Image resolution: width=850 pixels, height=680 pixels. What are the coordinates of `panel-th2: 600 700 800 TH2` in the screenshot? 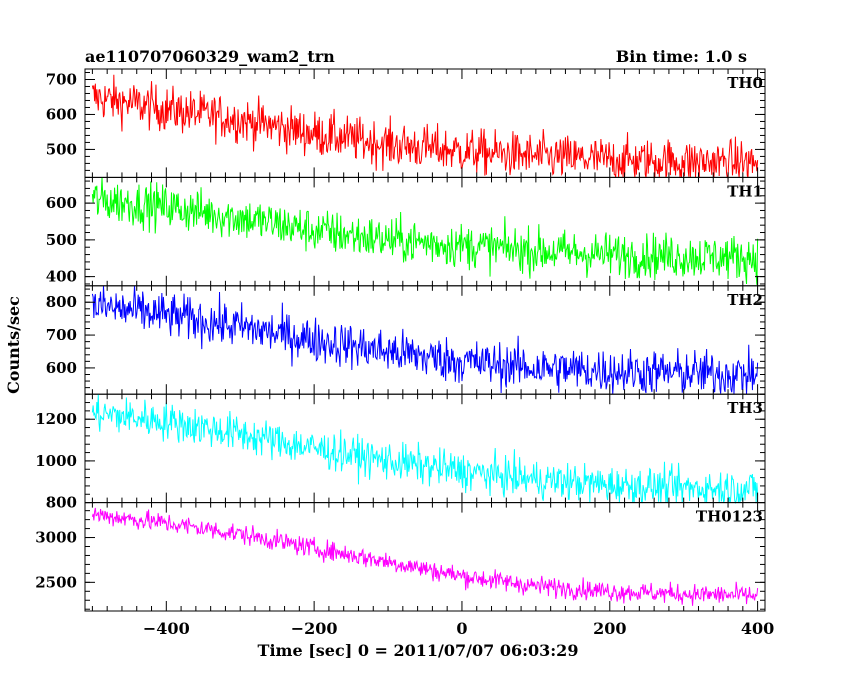 It's located at (406, 340).